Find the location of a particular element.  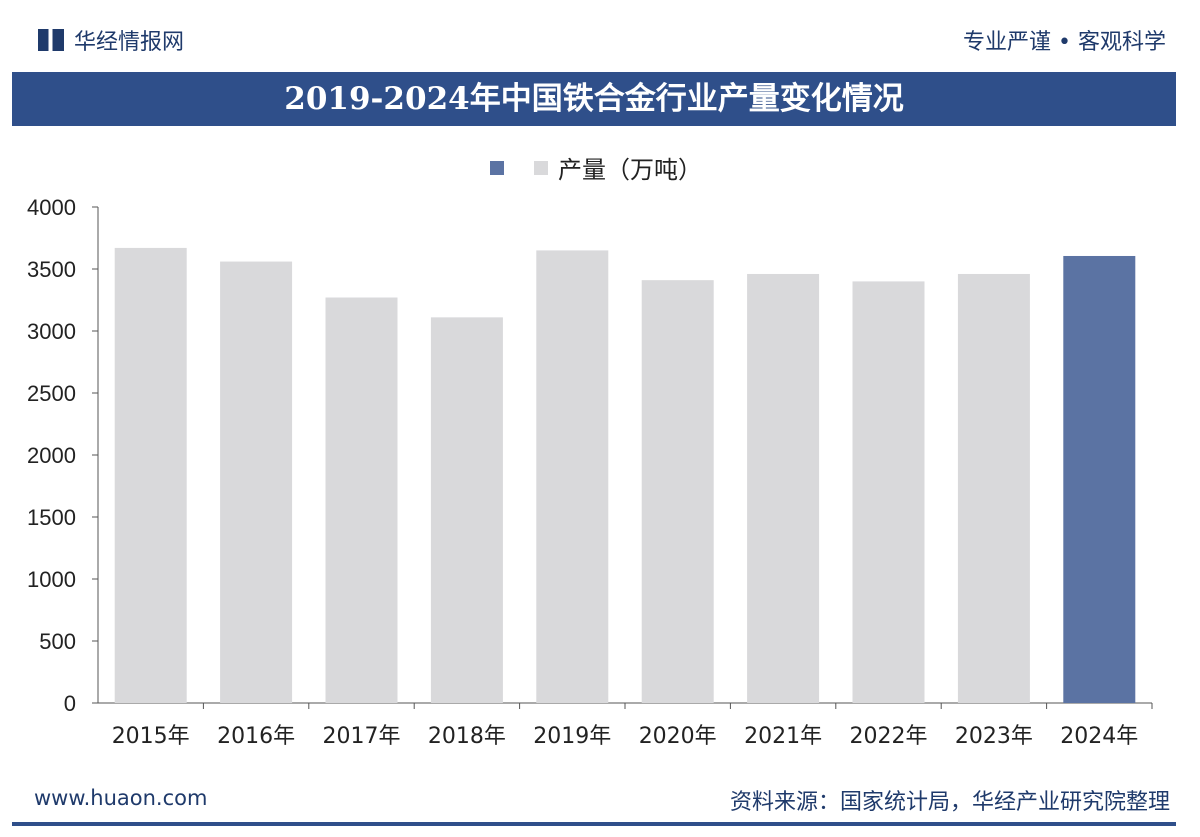

y-tick-label: 0 is located at coordinates (70, 703).